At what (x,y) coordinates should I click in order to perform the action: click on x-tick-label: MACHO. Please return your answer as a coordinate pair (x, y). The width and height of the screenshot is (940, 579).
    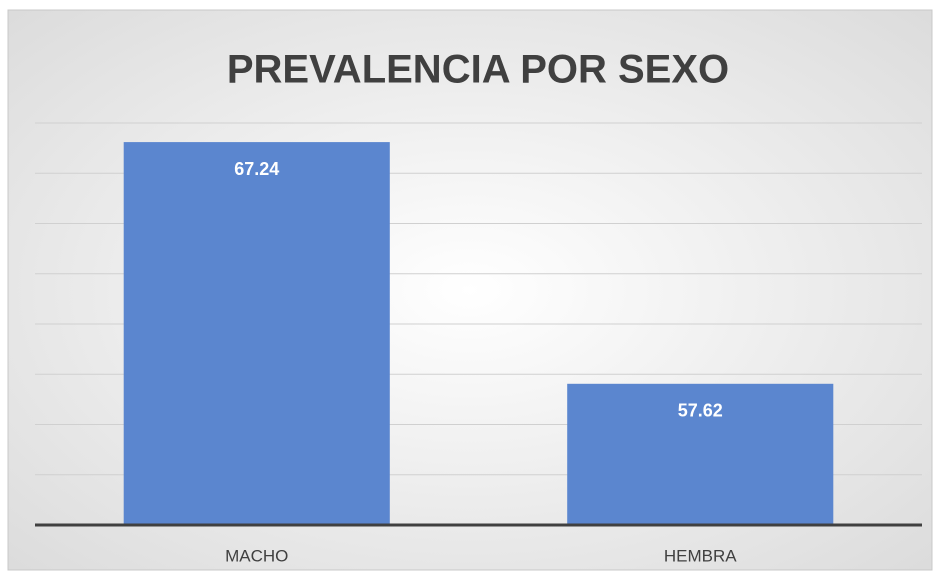
    Looking at the image, I should click on (256, 555).